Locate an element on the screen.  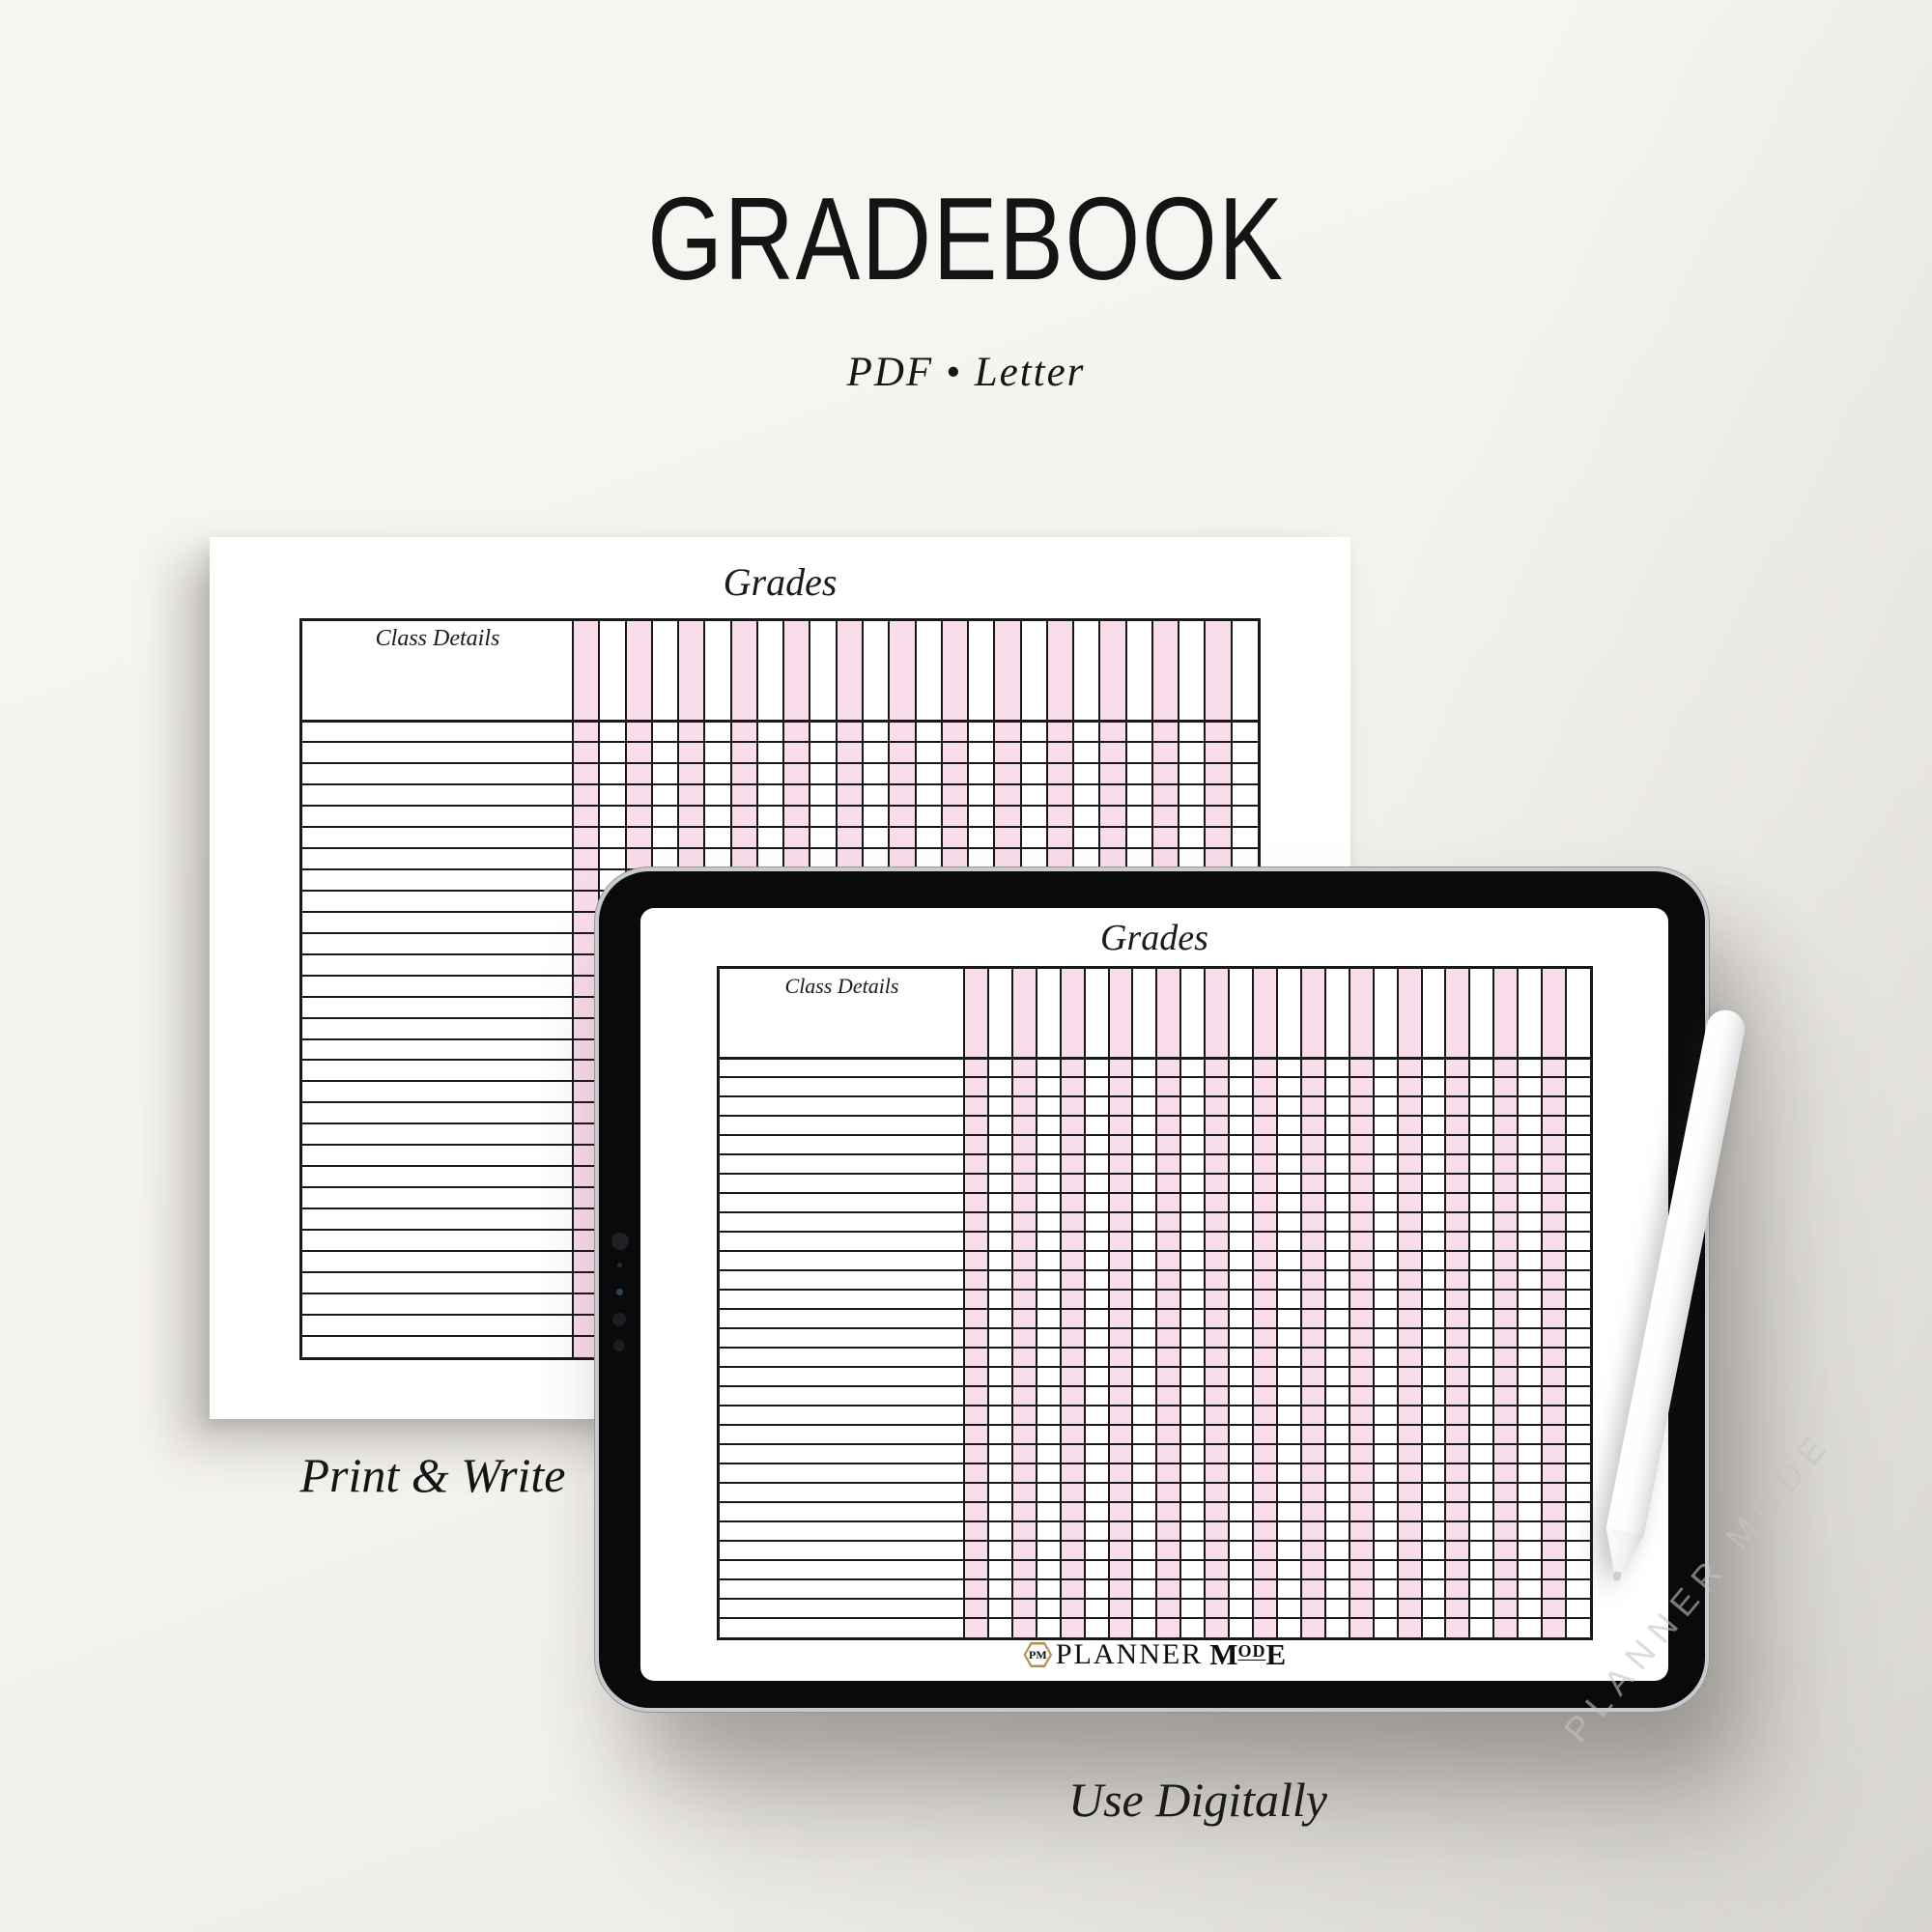
logo-monogram: PM is located at coordinates (1038, 1654).